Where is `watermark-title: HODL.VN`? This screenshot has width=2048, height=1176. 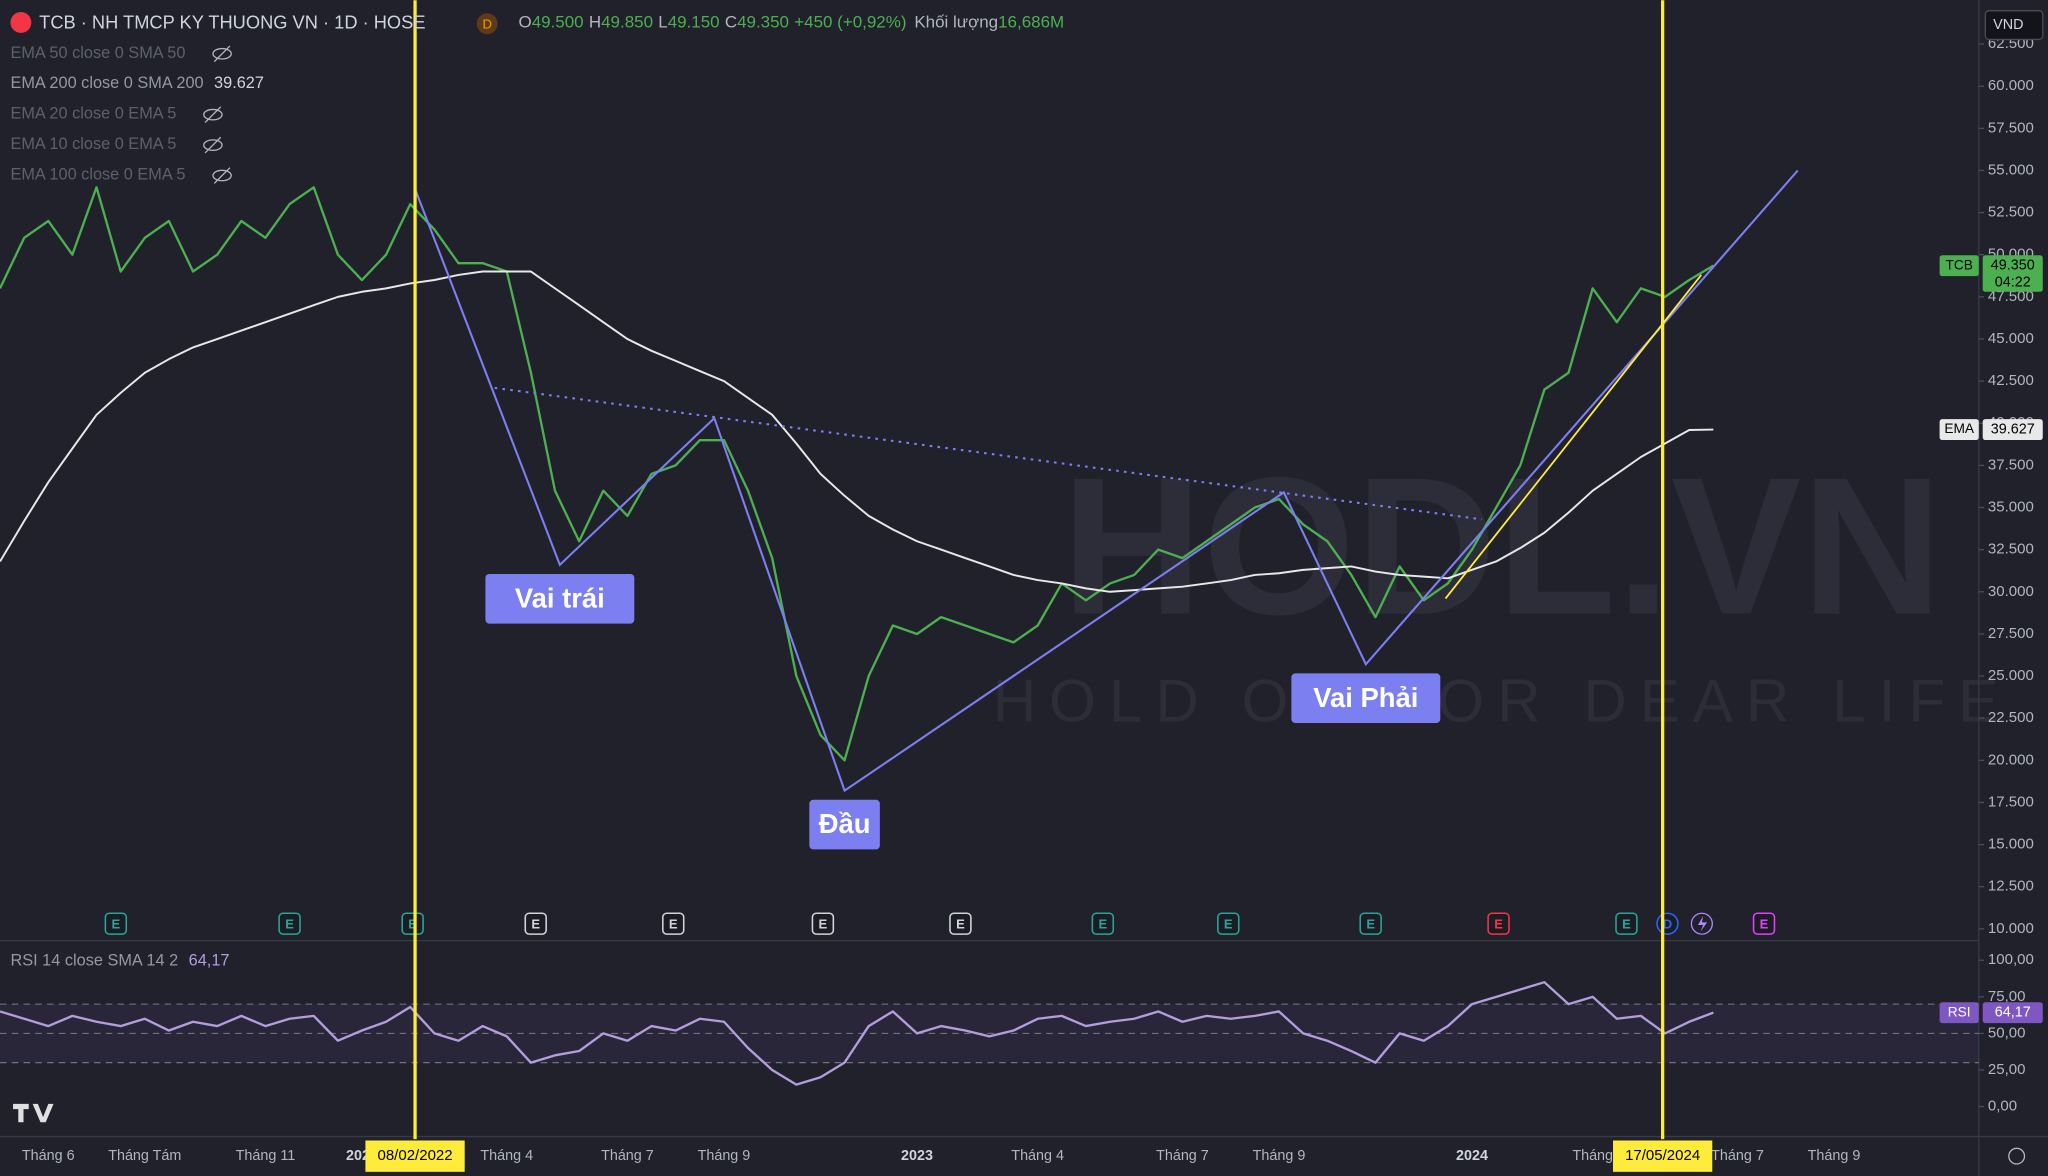
watermark-title: HODL.VN is located at coordinates (1502, 546).